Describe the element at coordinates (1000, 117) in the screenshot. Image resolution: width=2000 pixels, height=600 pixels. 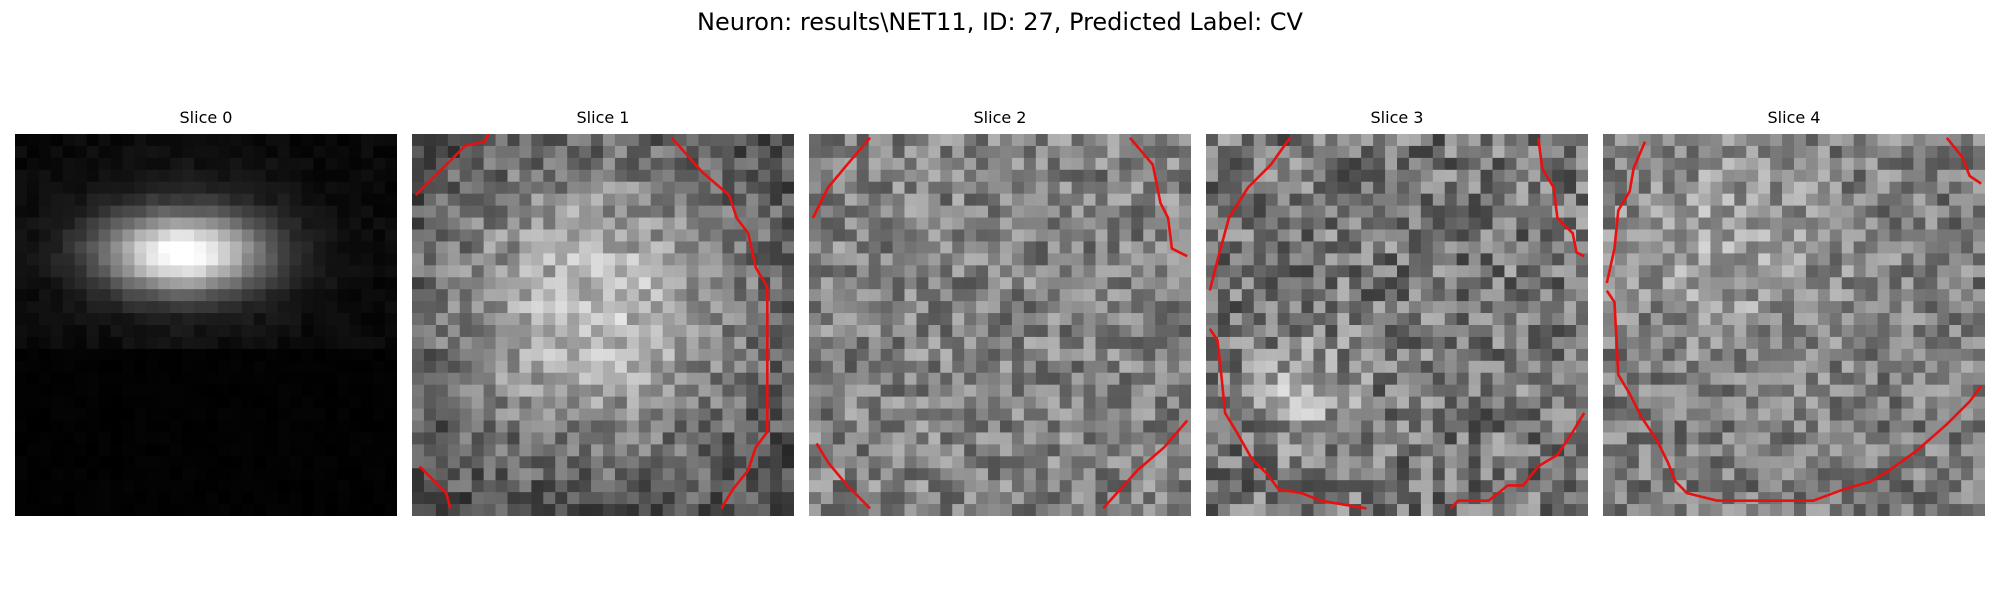
I see `slice-title: Slice 2` at that location.